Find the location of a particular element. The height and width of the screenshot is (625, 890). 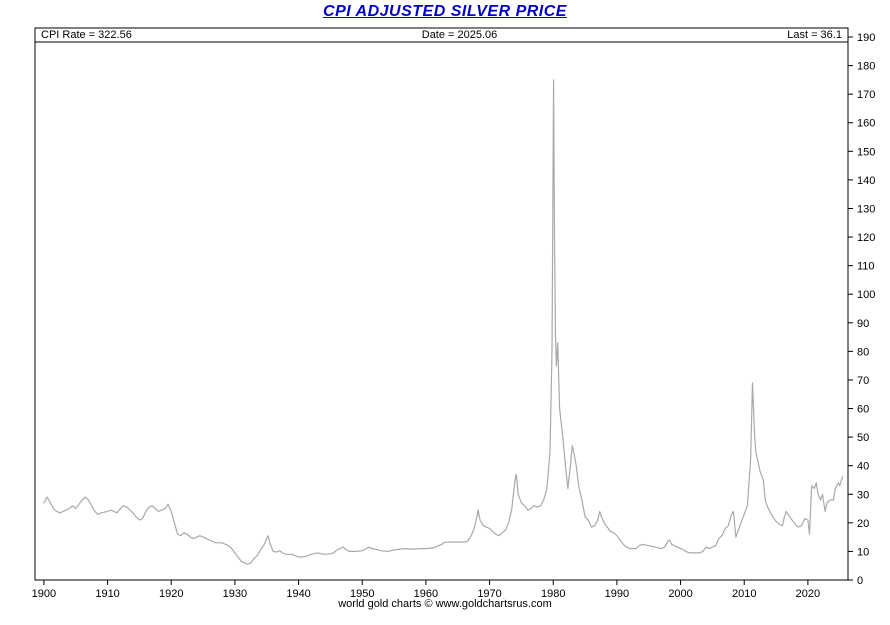

y-tick-label: 60 is located at coordinates (863, 410).